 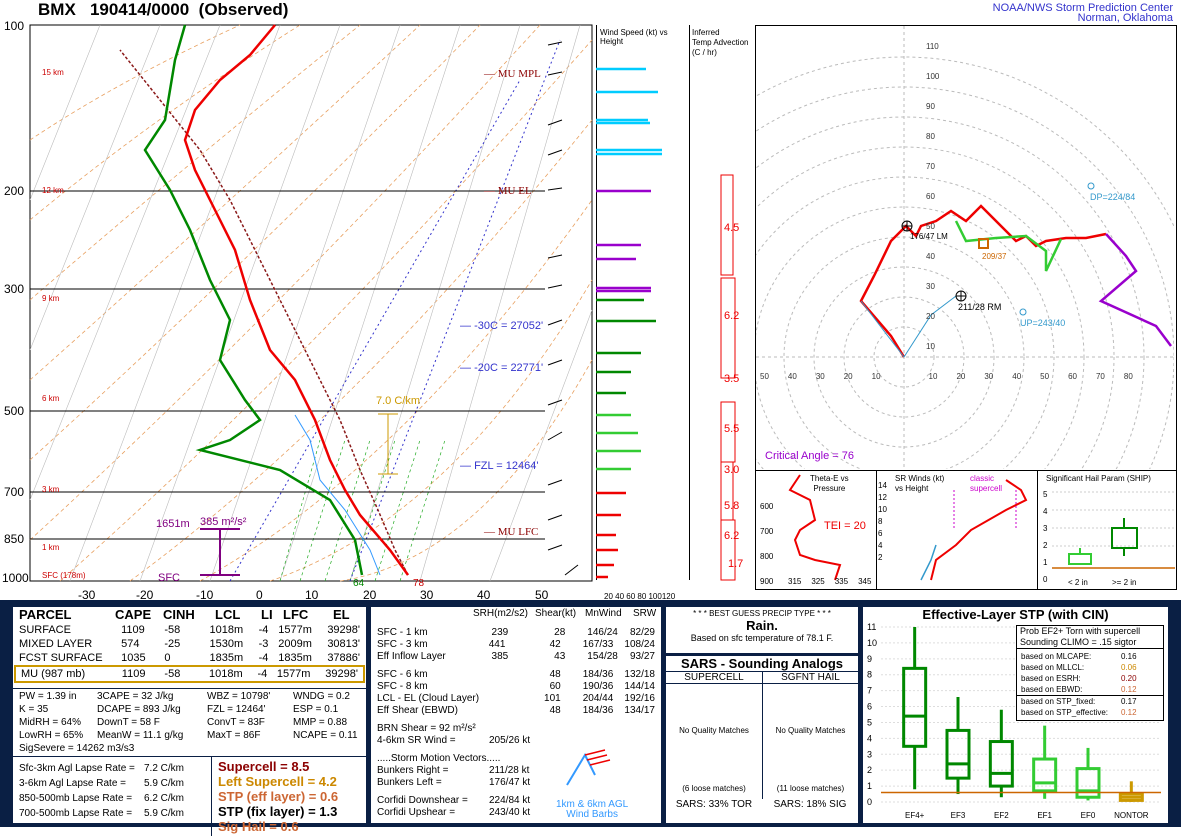 I want to click on kinematics-row: SFC - 6 km 48 184/36 132/18, so click(x=516, y=674).